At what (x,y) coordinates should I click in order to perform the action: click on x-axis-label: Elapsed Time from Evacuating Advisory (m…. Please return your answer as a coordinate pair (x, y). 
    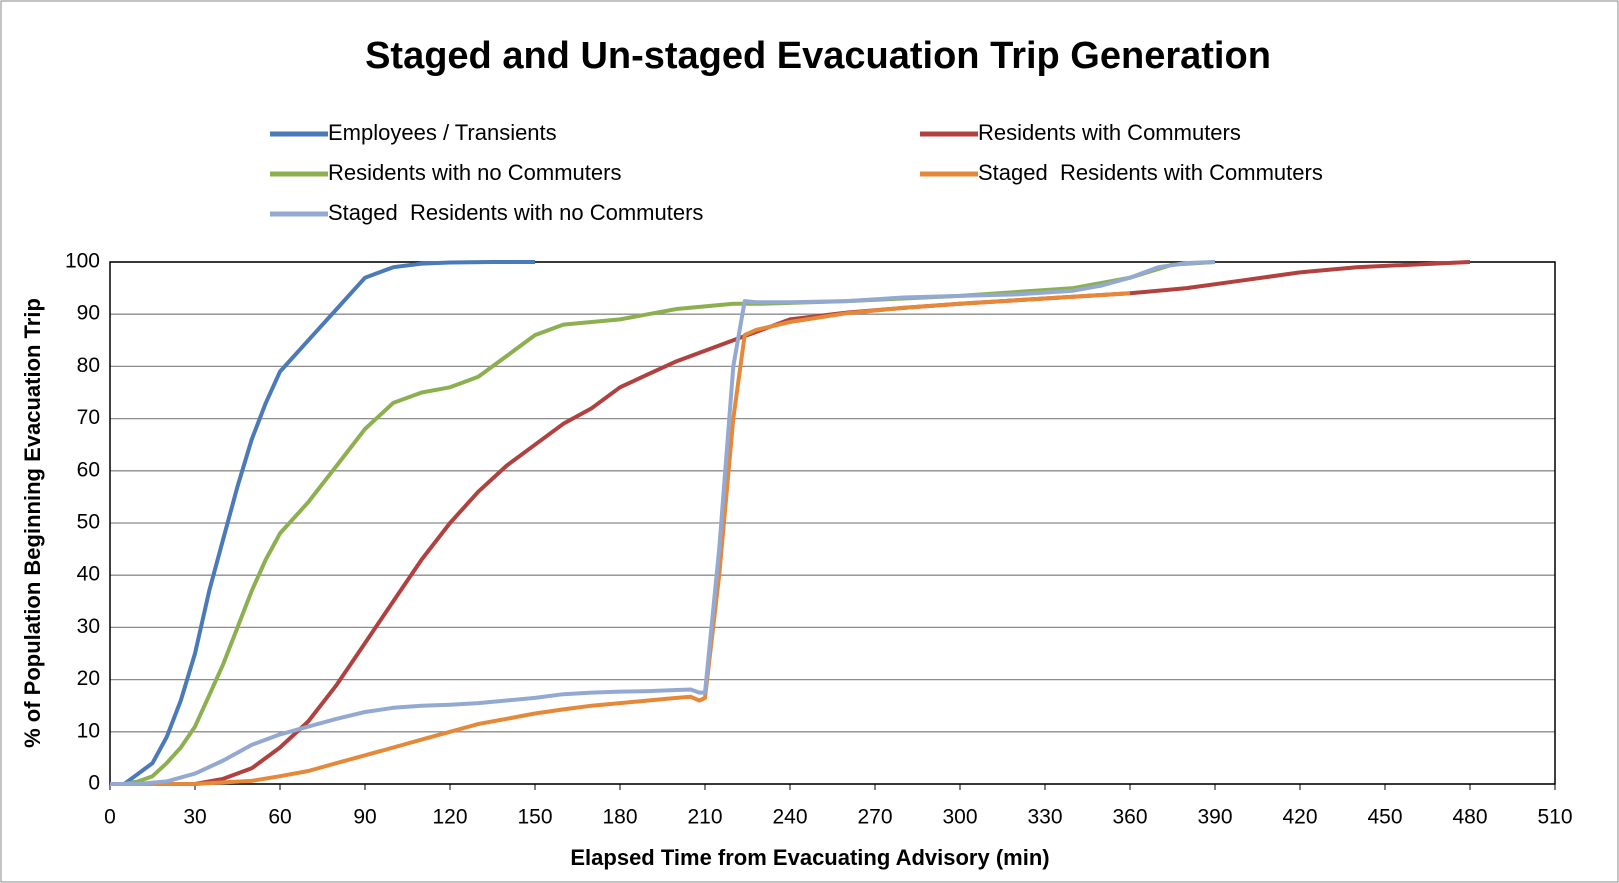
    Looking at the image, I should click on (809, 857).